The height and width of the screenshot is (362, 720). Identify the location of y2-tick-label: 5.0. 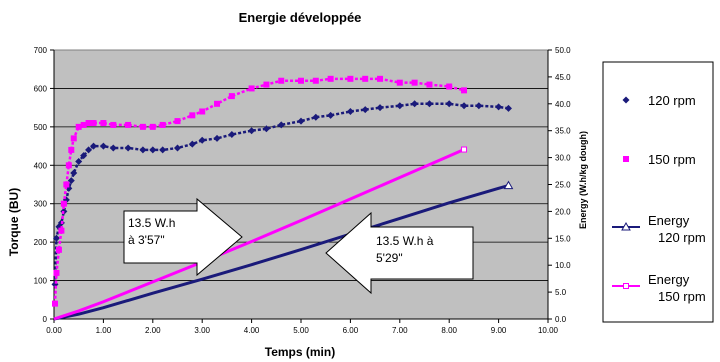
(561, 292).